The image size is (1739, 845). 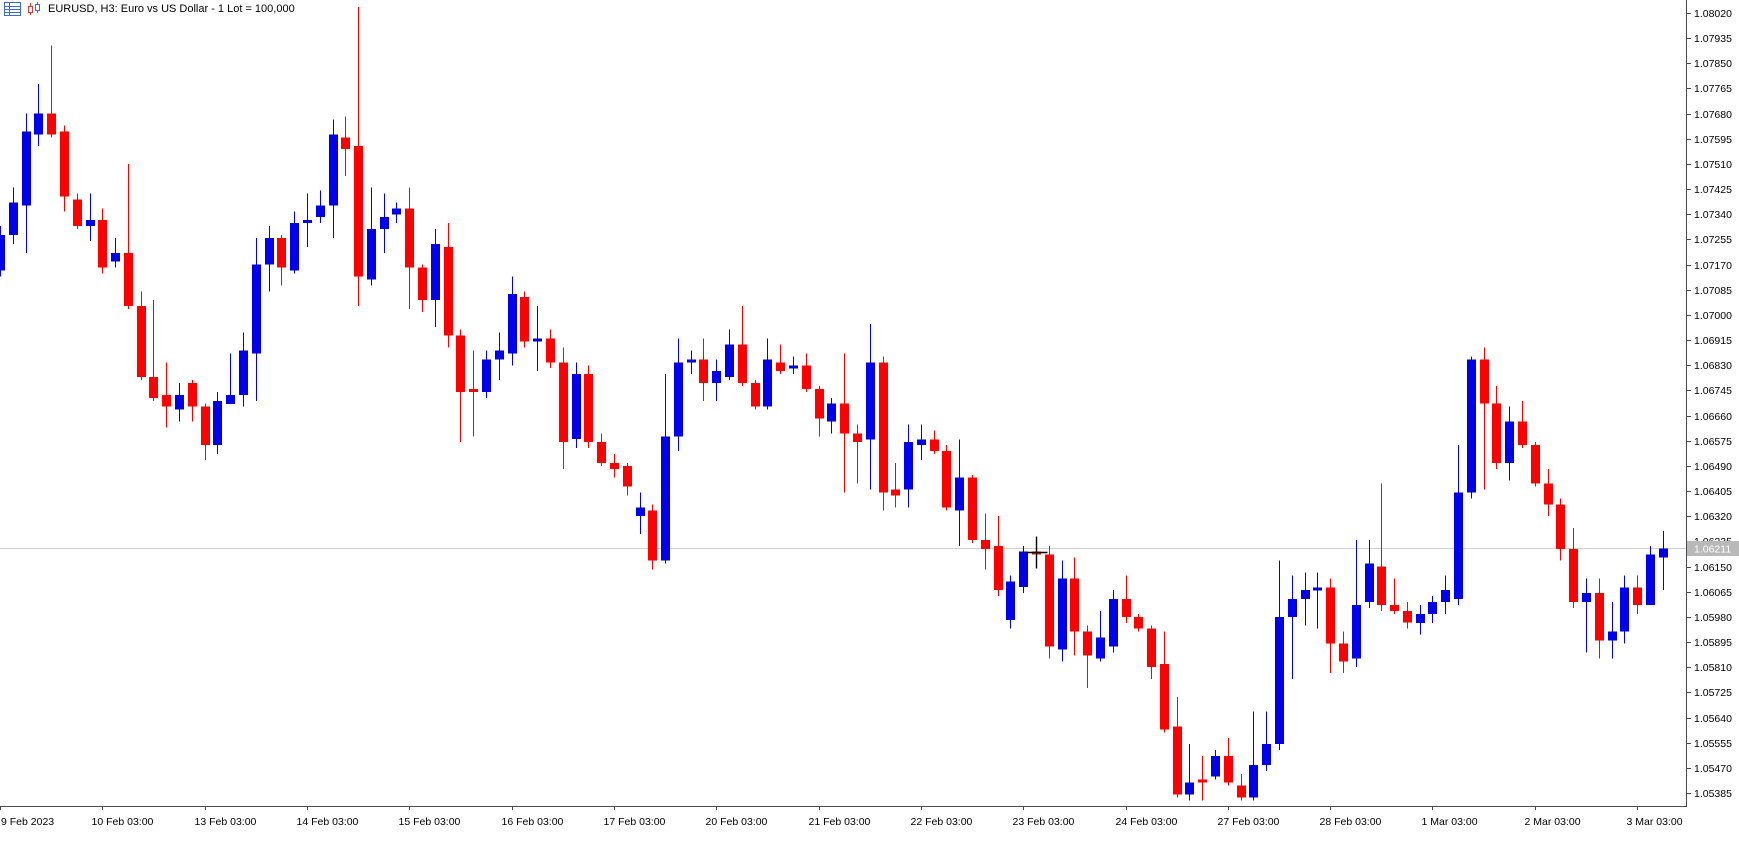 What do you see at coordinates (12, 9) in the screenshot?
I see `quotes-table-icon` at bounding box center [12, 9].